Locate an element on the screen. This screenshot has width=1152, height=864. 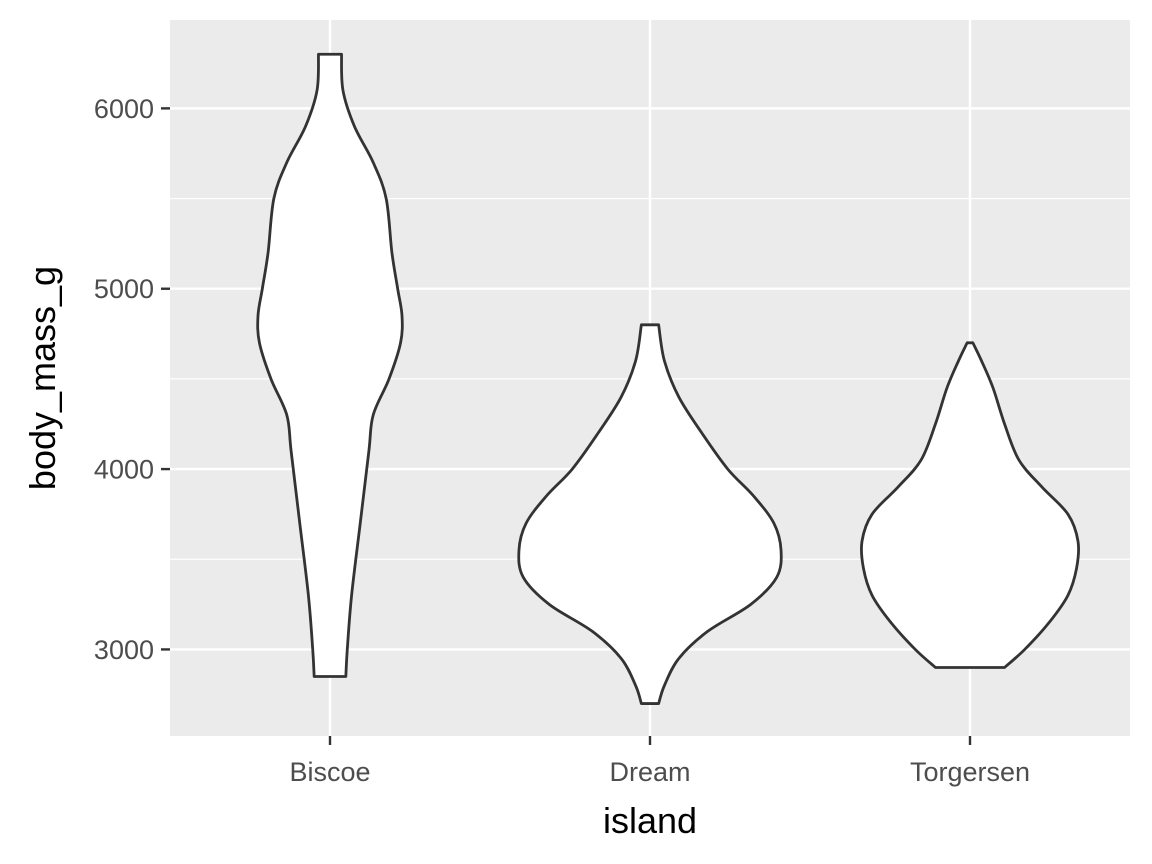
x-axis-ticks: Biscoe Dream Torgersen is located at coordinates (659, 761).